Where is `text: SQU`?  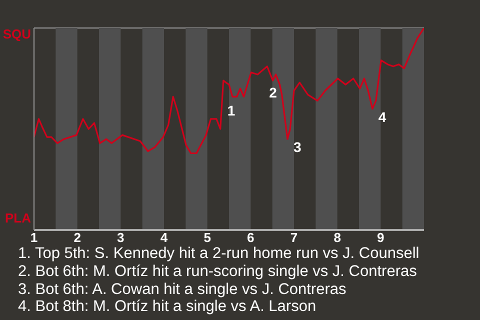
text: SQU is located at coordinates (16, 34).